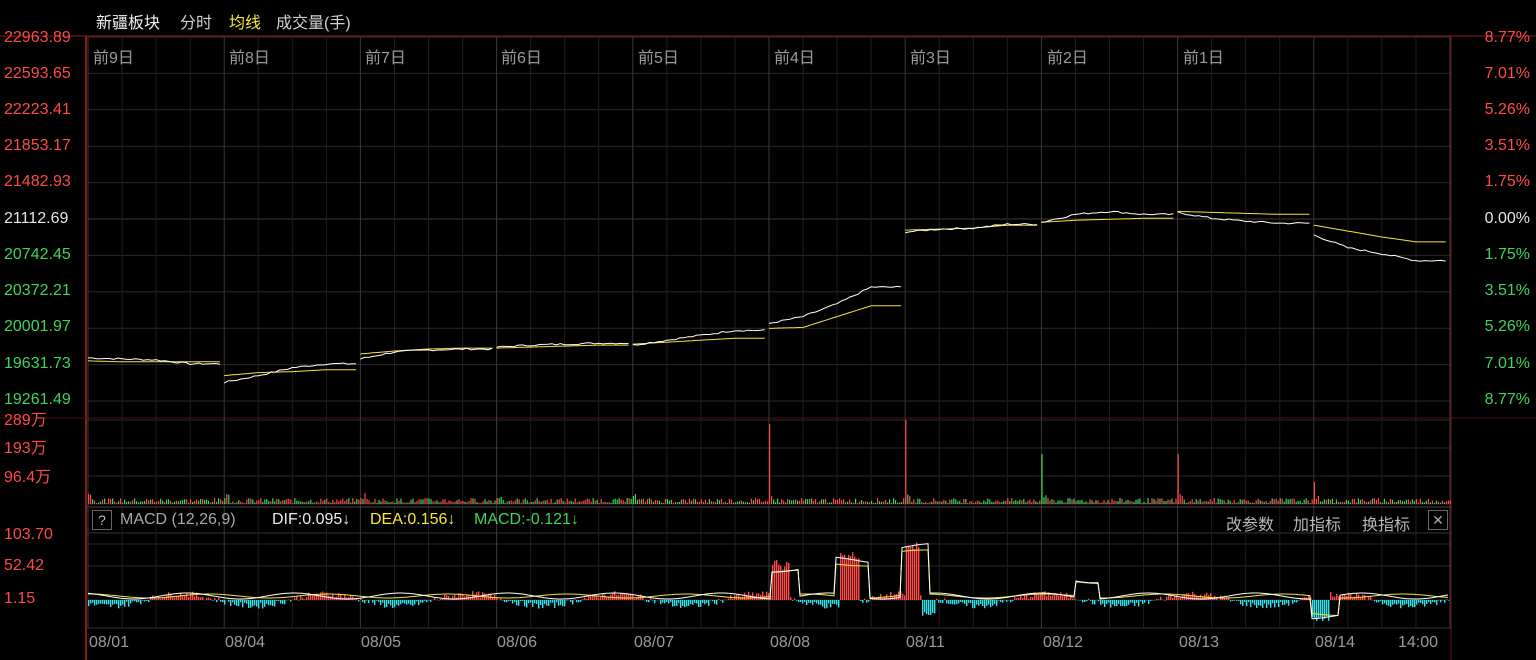 Image resolution: width=1536 pixels, height=660 pixels. What do you see at coordinates (1250, 525) in the screenshot?
I see `edit-params-button: 改参数` at bounding box center [1250, 525].